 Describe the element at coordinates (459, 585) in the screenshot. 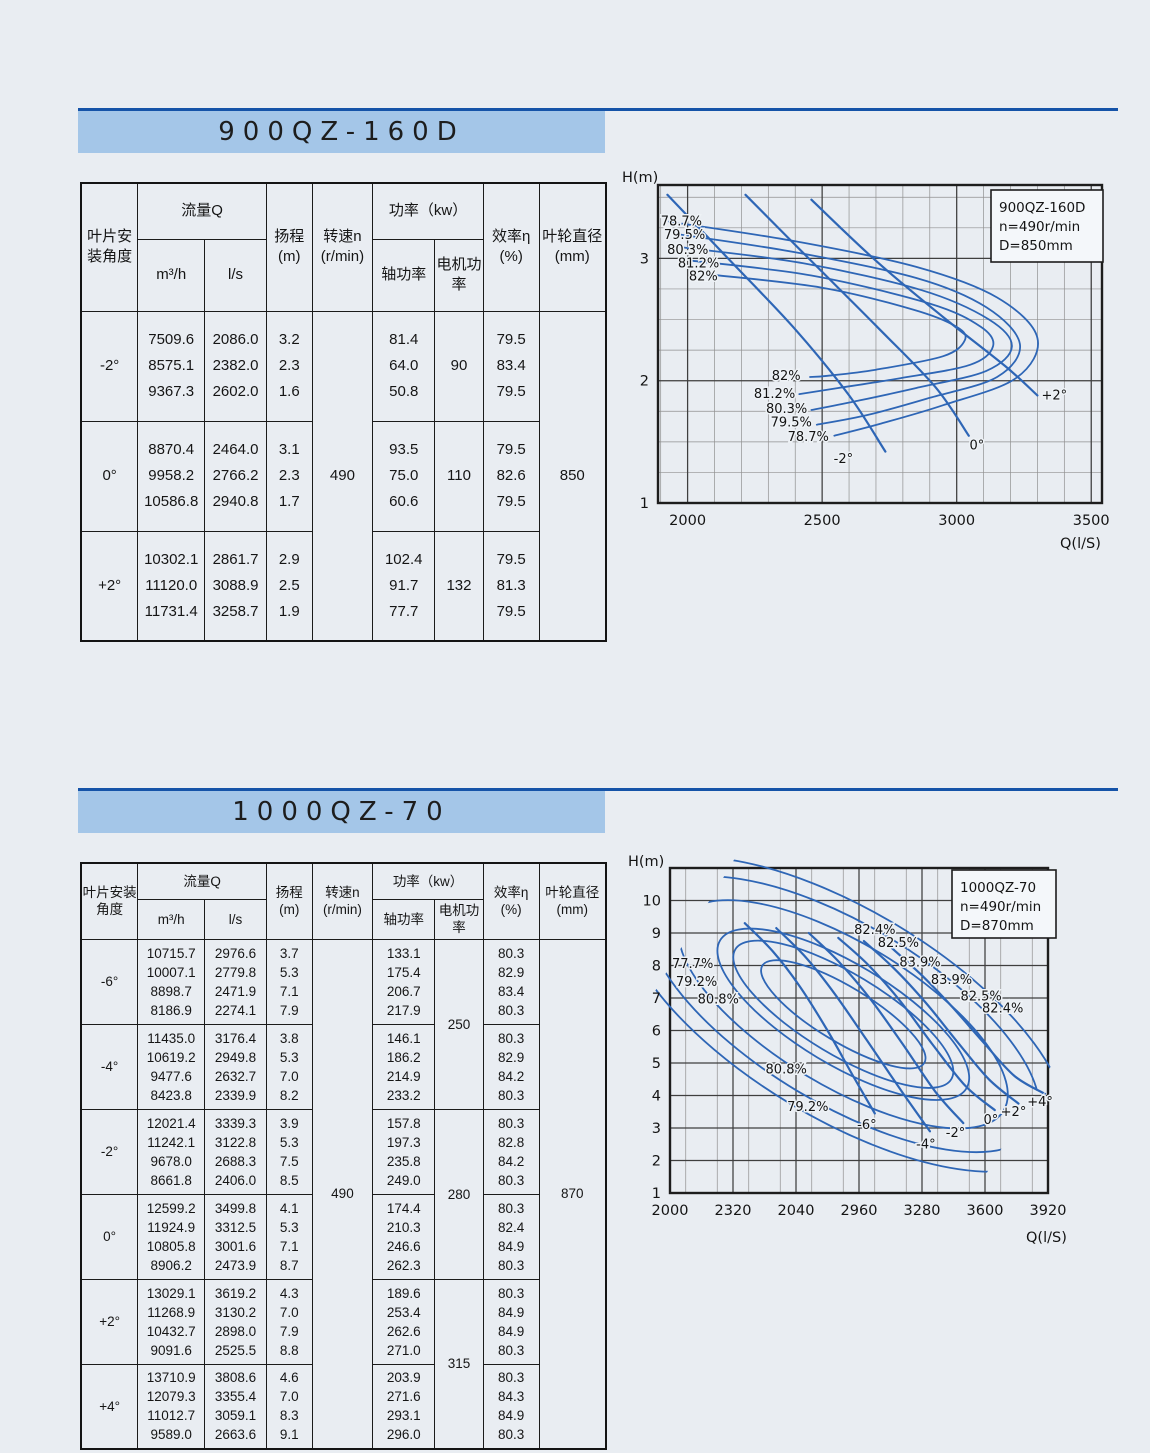

I see `motor-power-cell-value: 132` at that location.